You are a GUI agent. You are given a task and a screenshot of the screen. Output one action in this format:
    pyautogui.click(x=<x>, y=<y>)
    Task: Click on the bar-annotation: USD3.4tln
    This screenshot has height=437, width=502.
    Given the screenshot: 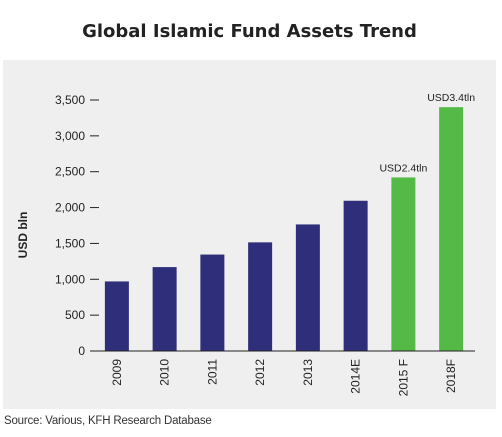 What is the action you would take?
    pyautogui.click(x=451, y=98)
    